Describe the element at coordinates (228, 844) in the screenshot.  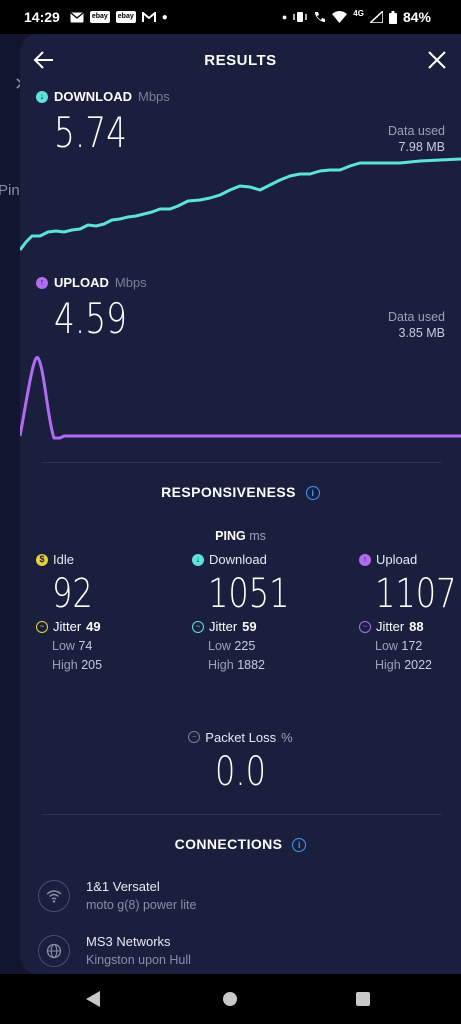
I see `connections-label: CONNECTIONS` at that location.